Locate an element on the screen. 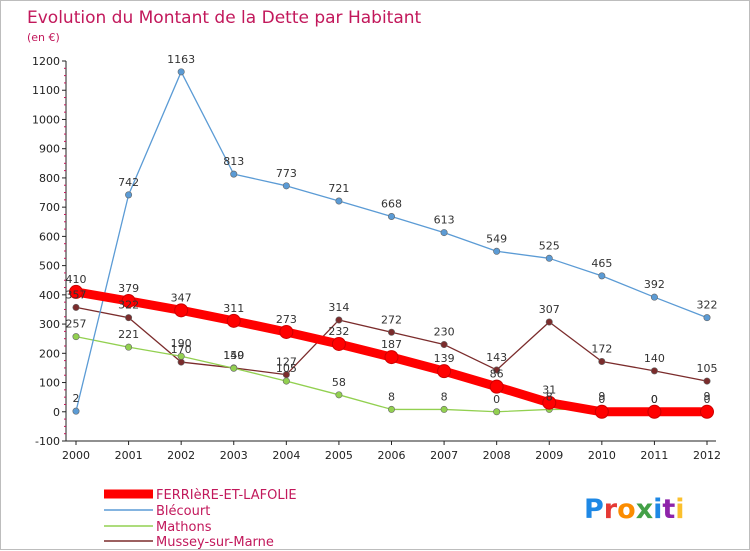 The image size is (750, 551). data-label: 549 is located at coordinates (496, 238).